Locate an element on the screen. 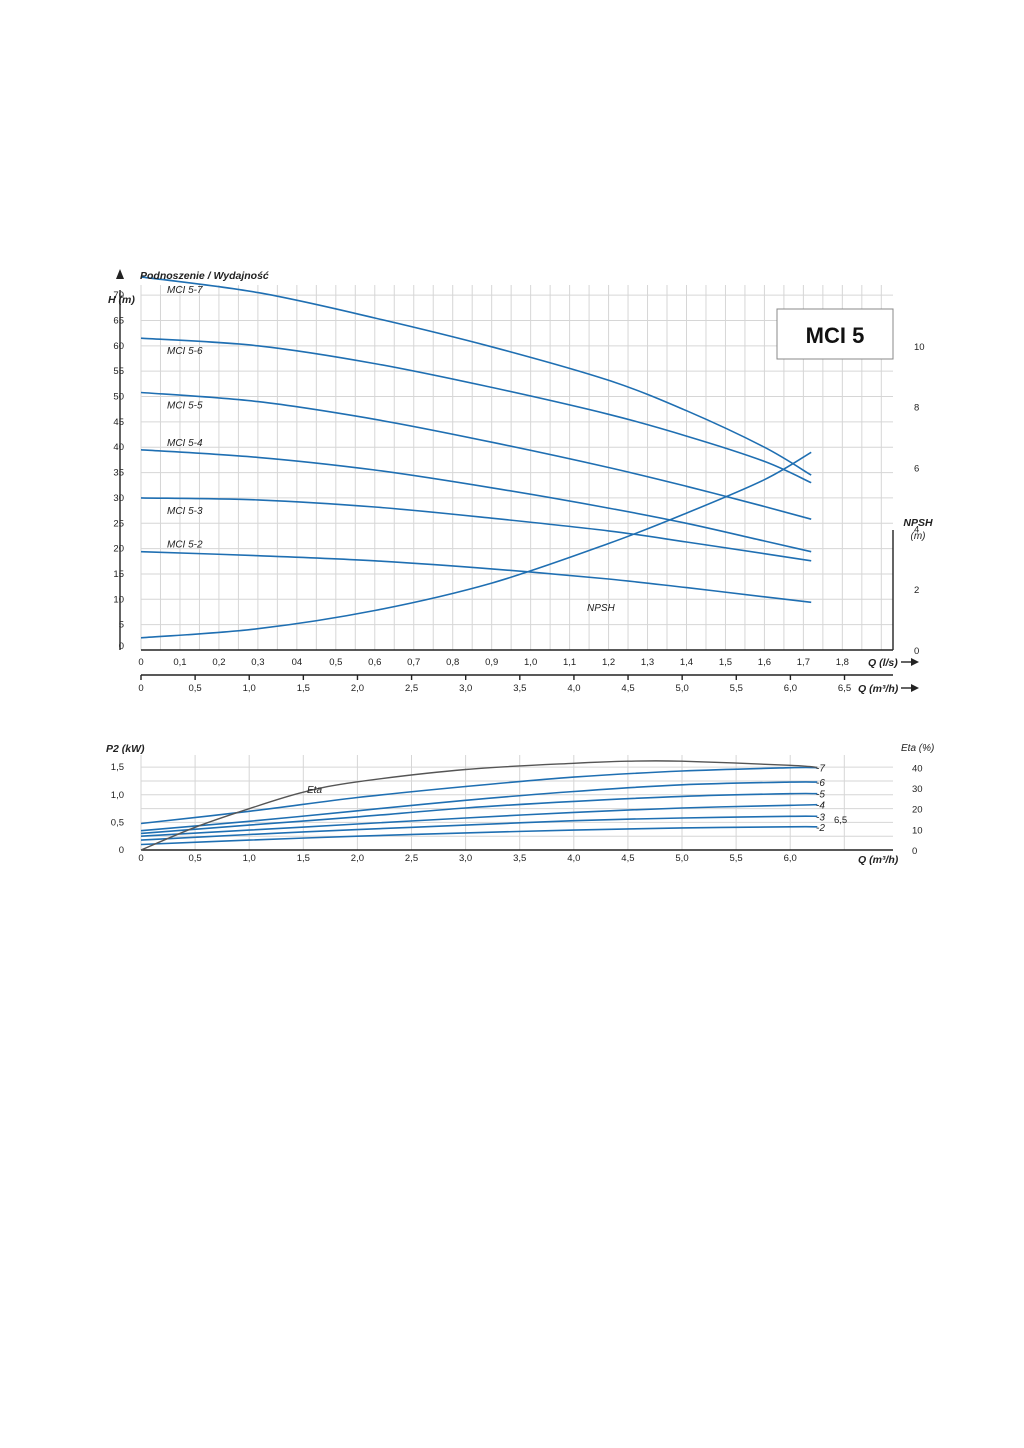  x-tick-label: 4,5 is located at coordinates (627, 858).